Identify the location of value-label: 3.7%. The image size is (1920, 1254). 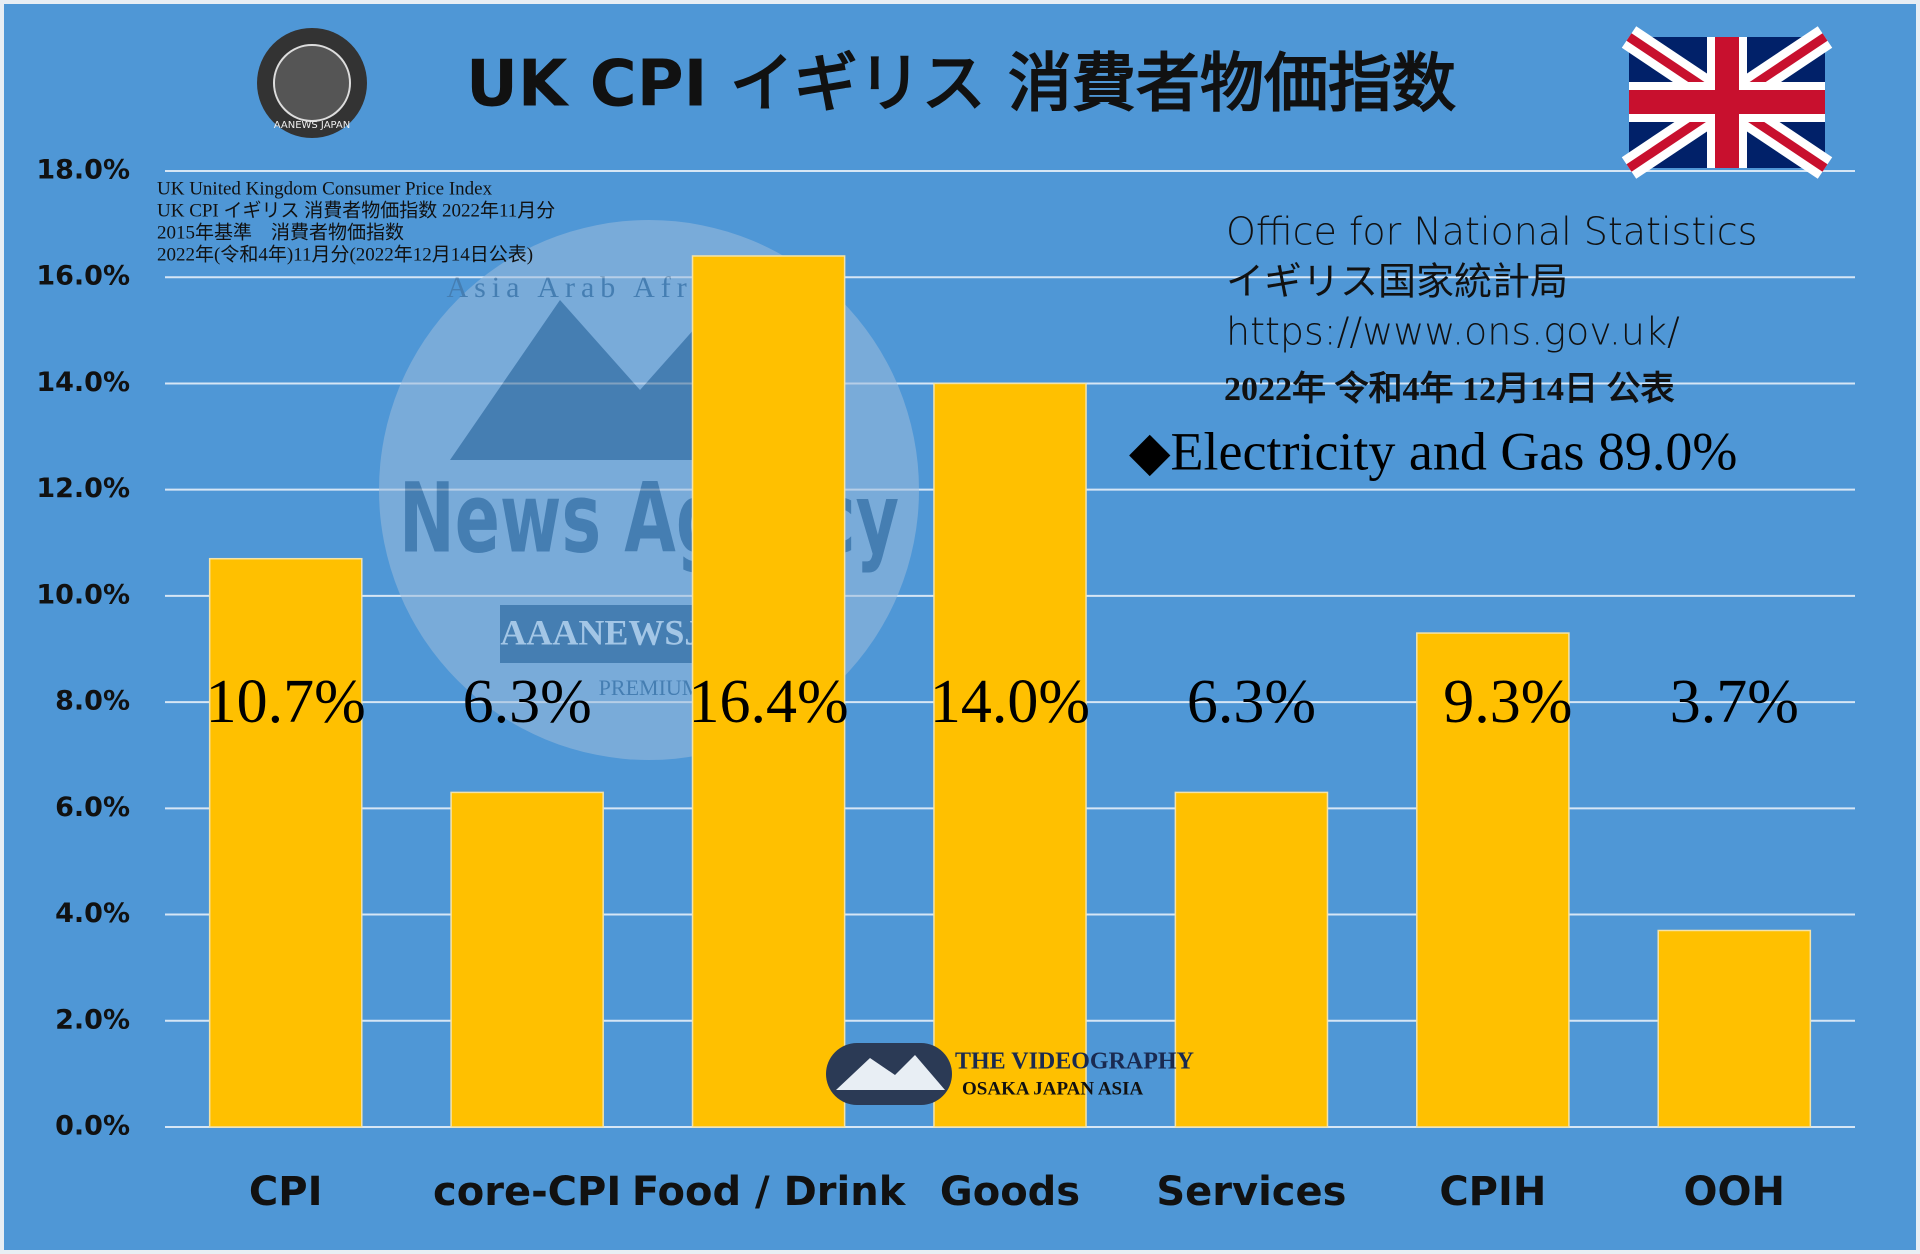
(1734, 702).